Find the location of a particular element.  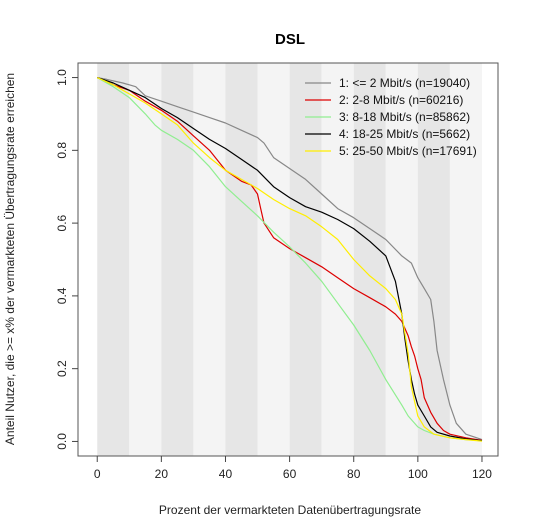

y-tick-label: 0.2 is located at coordinates (62, 368).